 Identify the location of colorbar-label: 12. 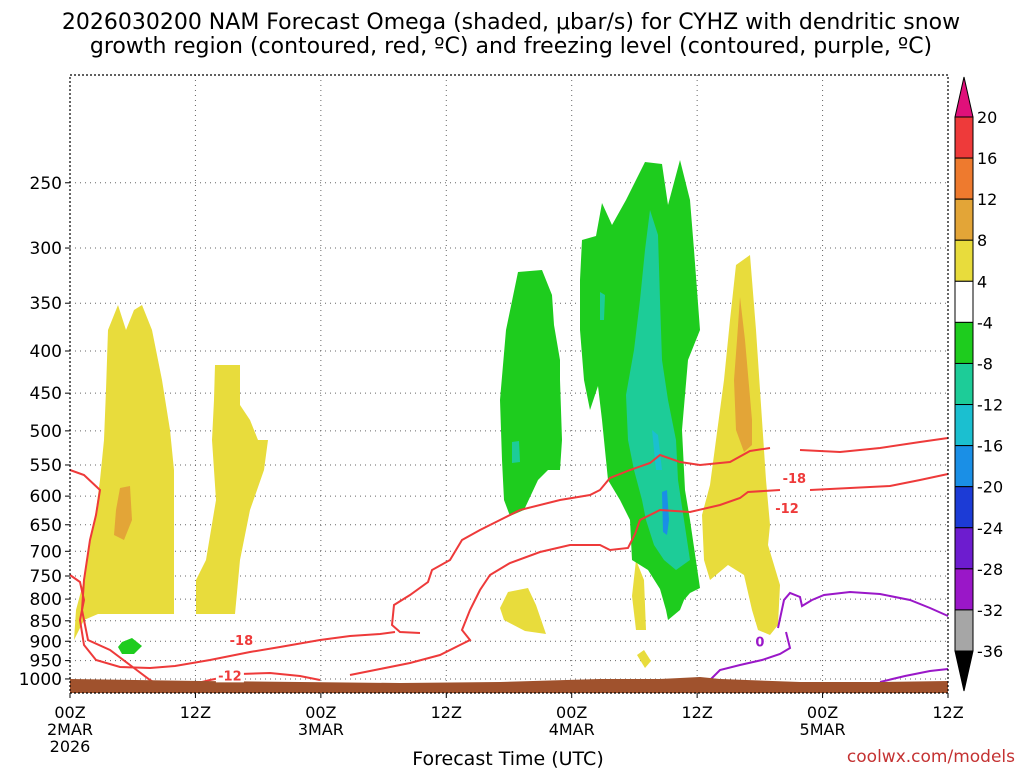
(987, 199).